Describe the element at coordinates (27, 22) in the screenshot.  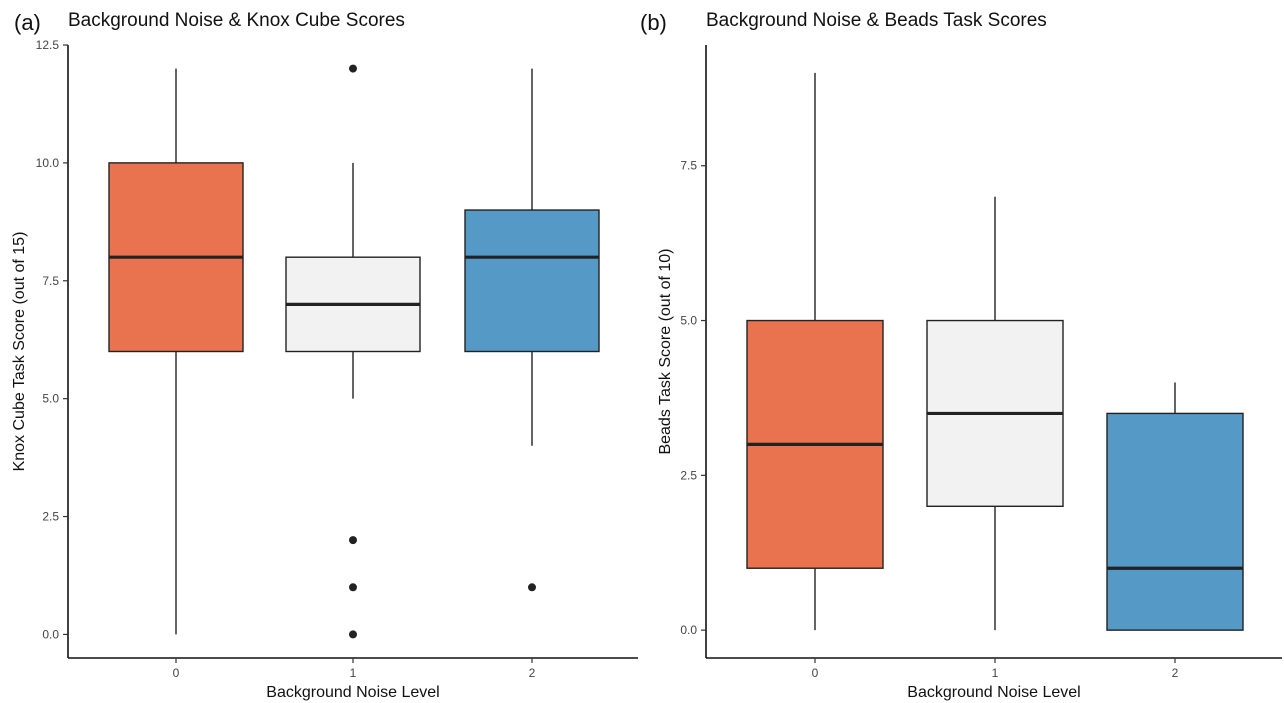
I see `panel-label: (a)` at that location.